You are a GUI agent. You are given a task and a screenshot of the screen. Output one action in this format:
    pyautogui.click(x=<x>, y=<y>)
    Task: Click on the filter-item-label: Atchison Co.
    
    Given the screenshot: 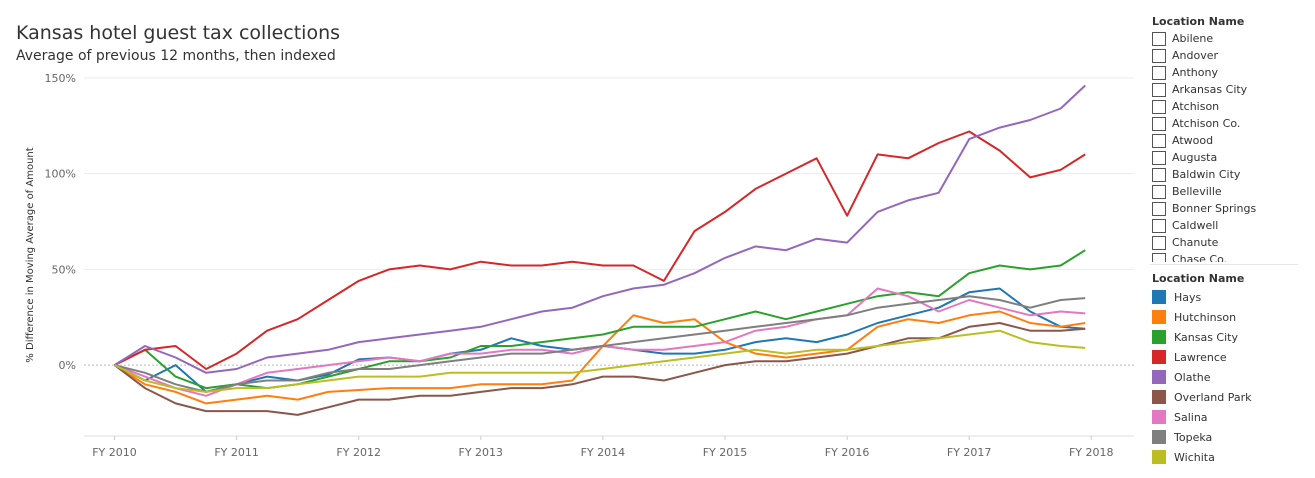 What is the action you would take?
    pyautogui.click(x=1206, y=123)
    